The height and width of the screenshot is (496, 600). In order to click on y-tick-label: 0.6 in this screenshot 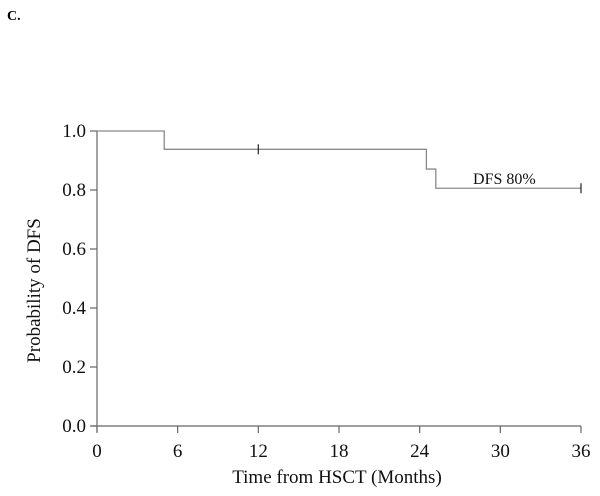, I will do `click(74, 249)`.